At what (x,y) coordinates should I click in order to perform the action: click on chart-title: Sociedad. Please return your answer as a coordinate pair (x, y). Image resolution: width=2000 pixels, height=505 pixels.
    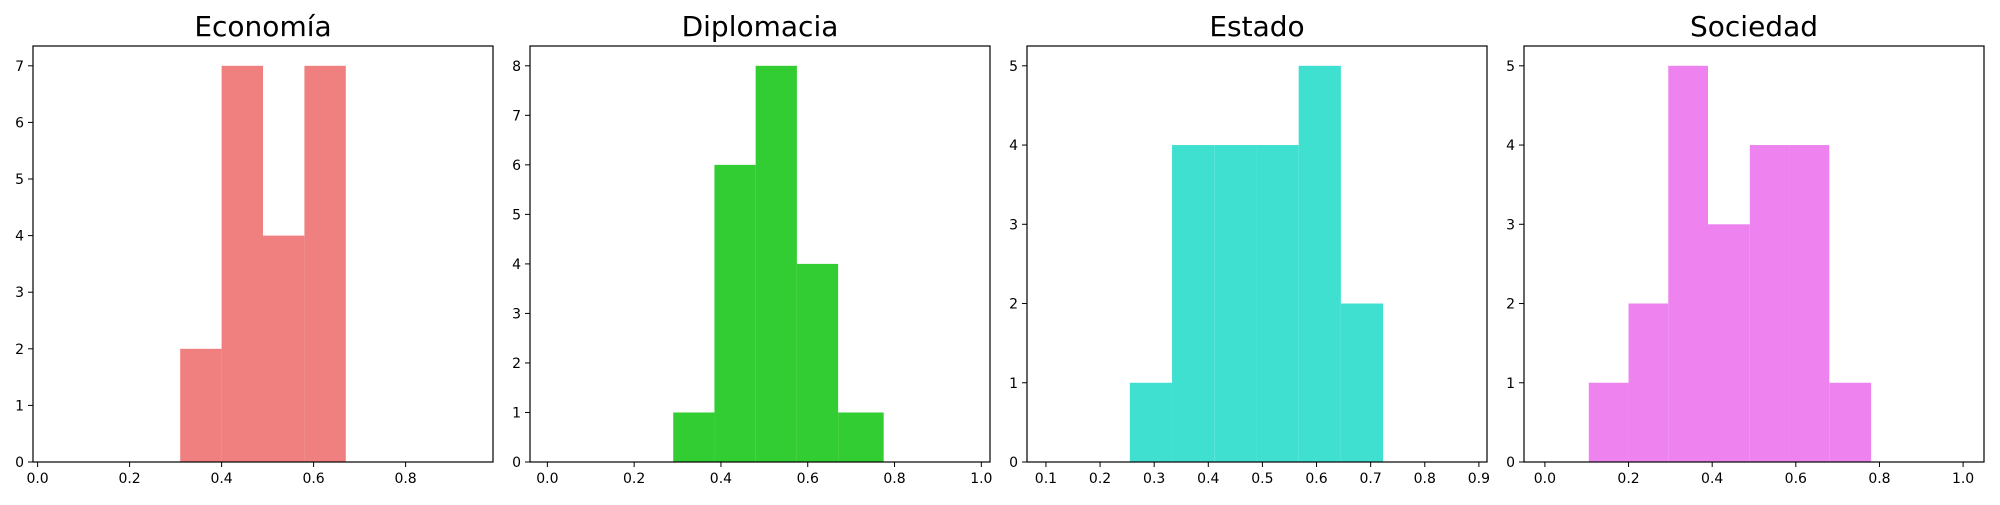
    Looking at the image, I should click on (1754, 26).